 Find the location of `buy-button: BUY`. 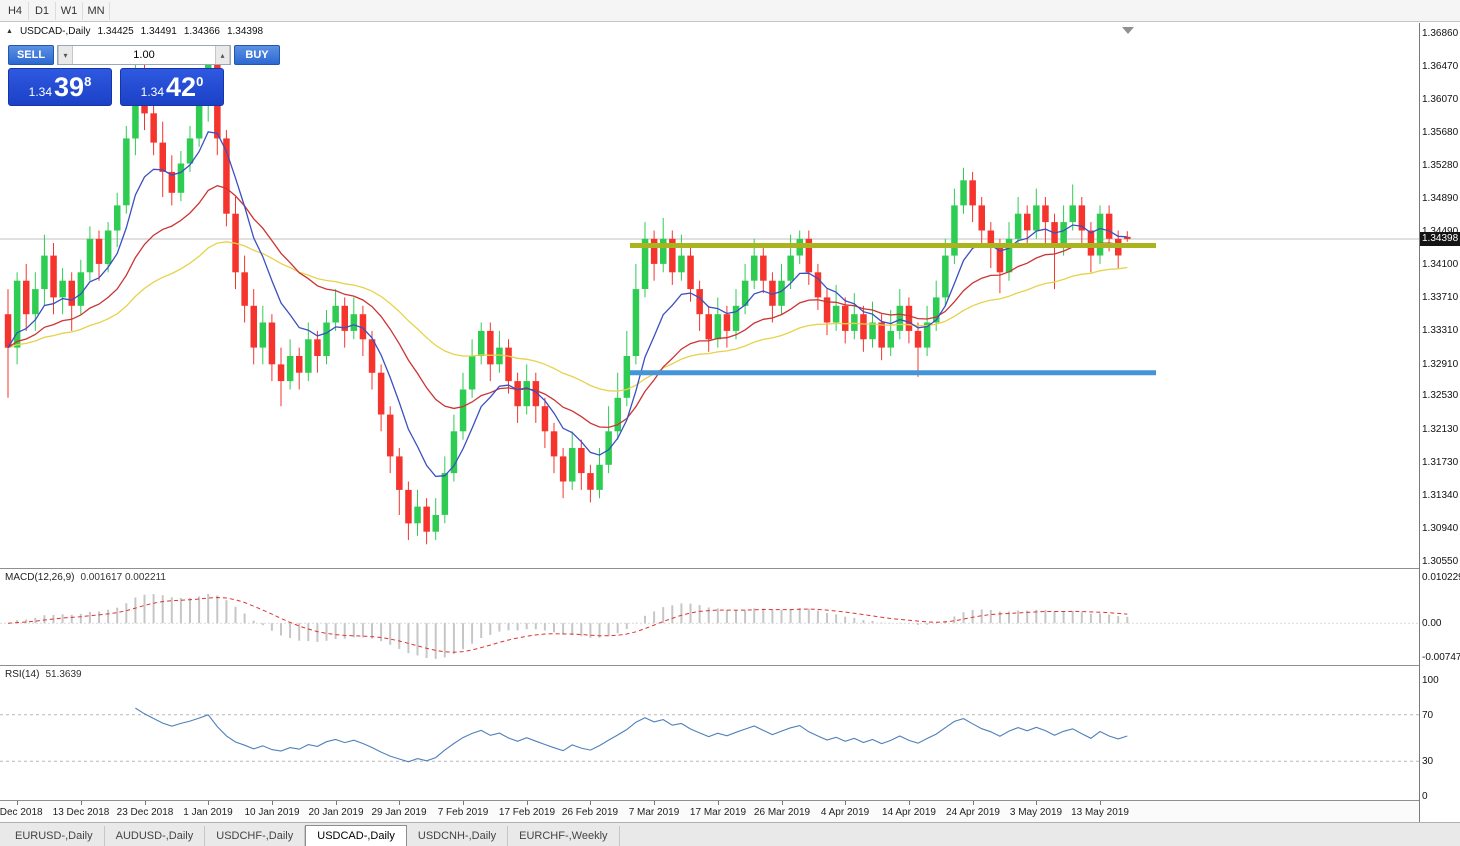

buy-button: BUY is located at coordinates (257, 55).